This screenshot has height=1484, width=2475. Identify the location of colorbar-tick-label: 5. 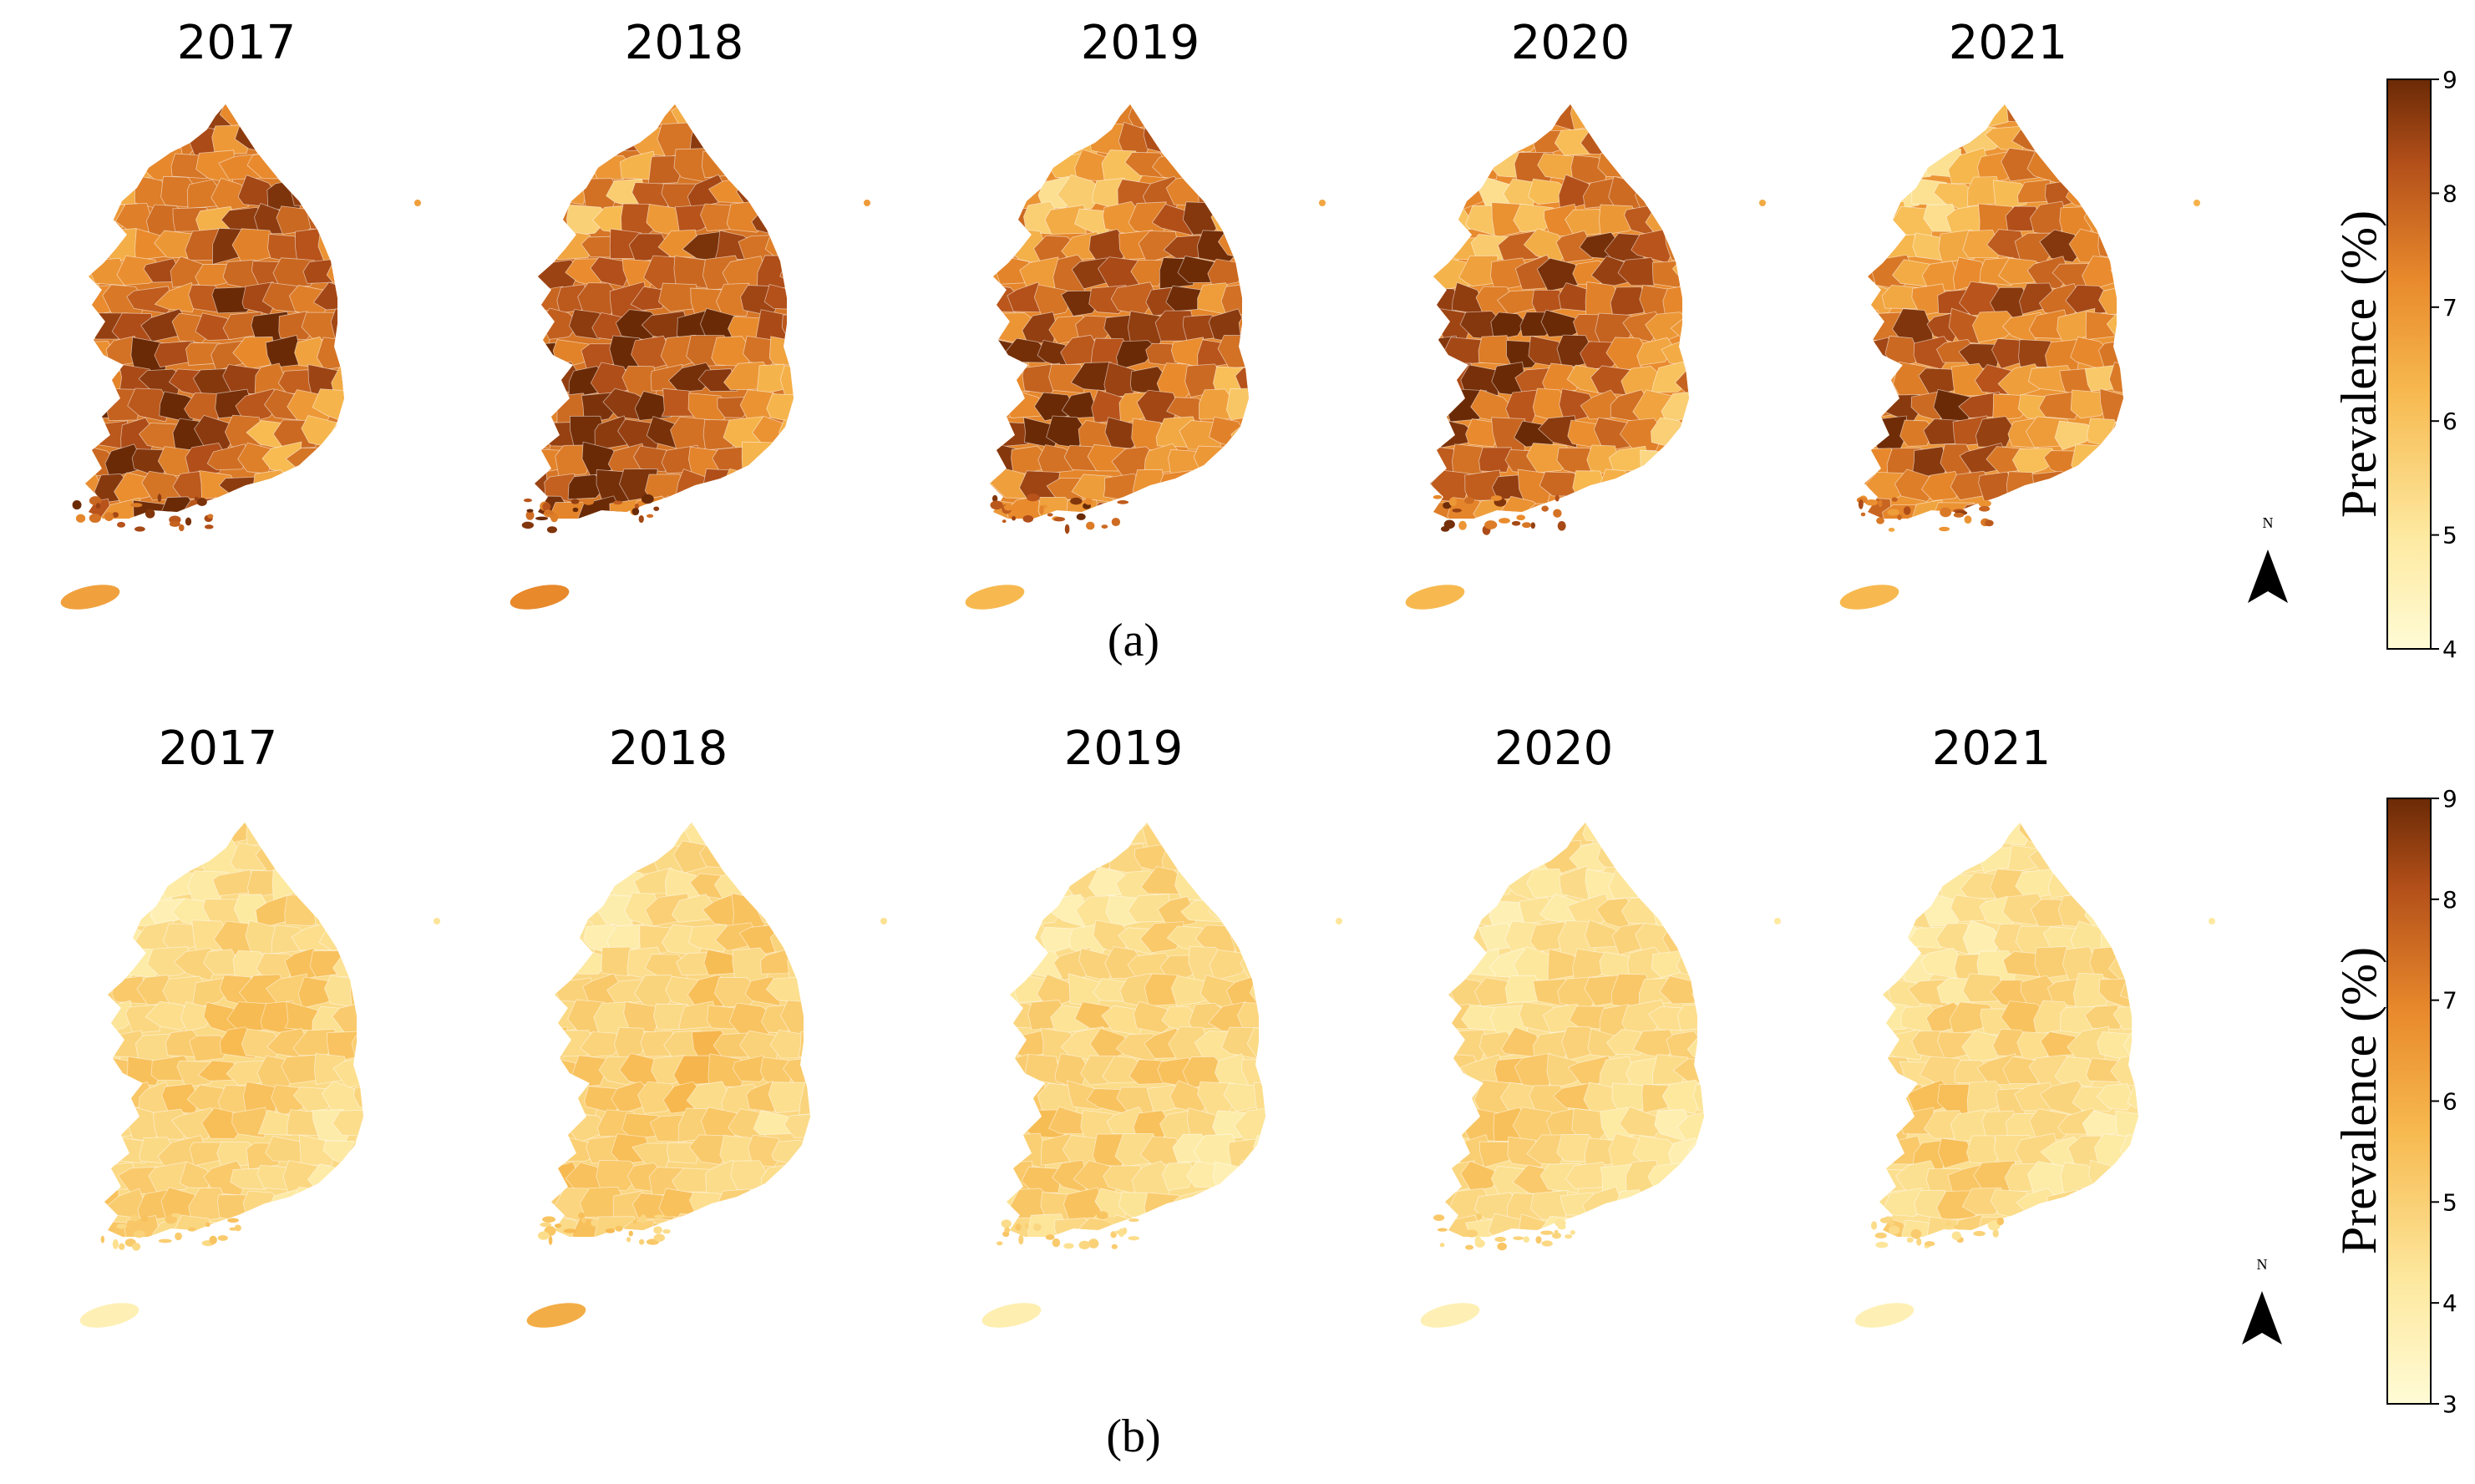
(2449, 1202).